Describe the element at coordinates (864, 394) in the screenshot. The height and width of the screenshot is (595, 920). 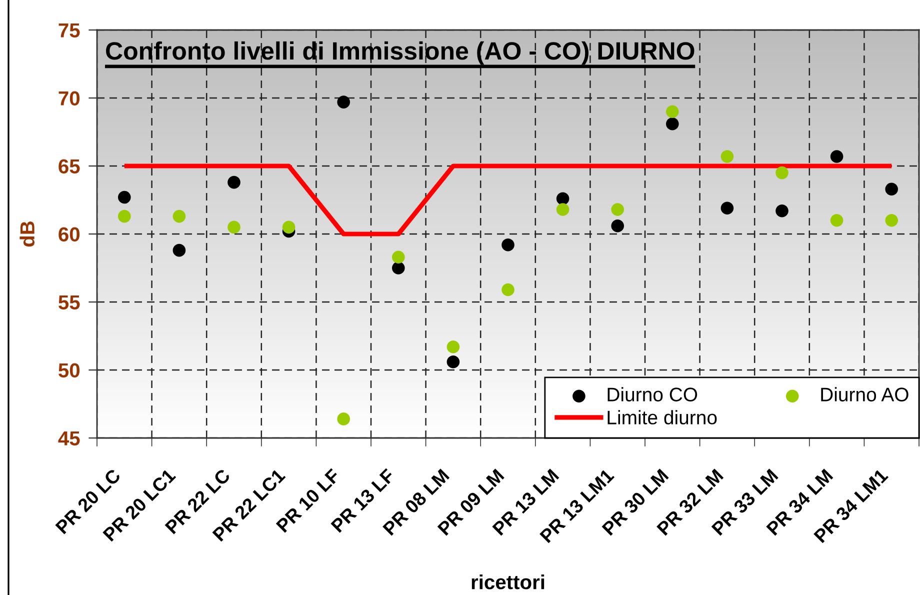
I see `legend-label: Diurno AO` at that location.